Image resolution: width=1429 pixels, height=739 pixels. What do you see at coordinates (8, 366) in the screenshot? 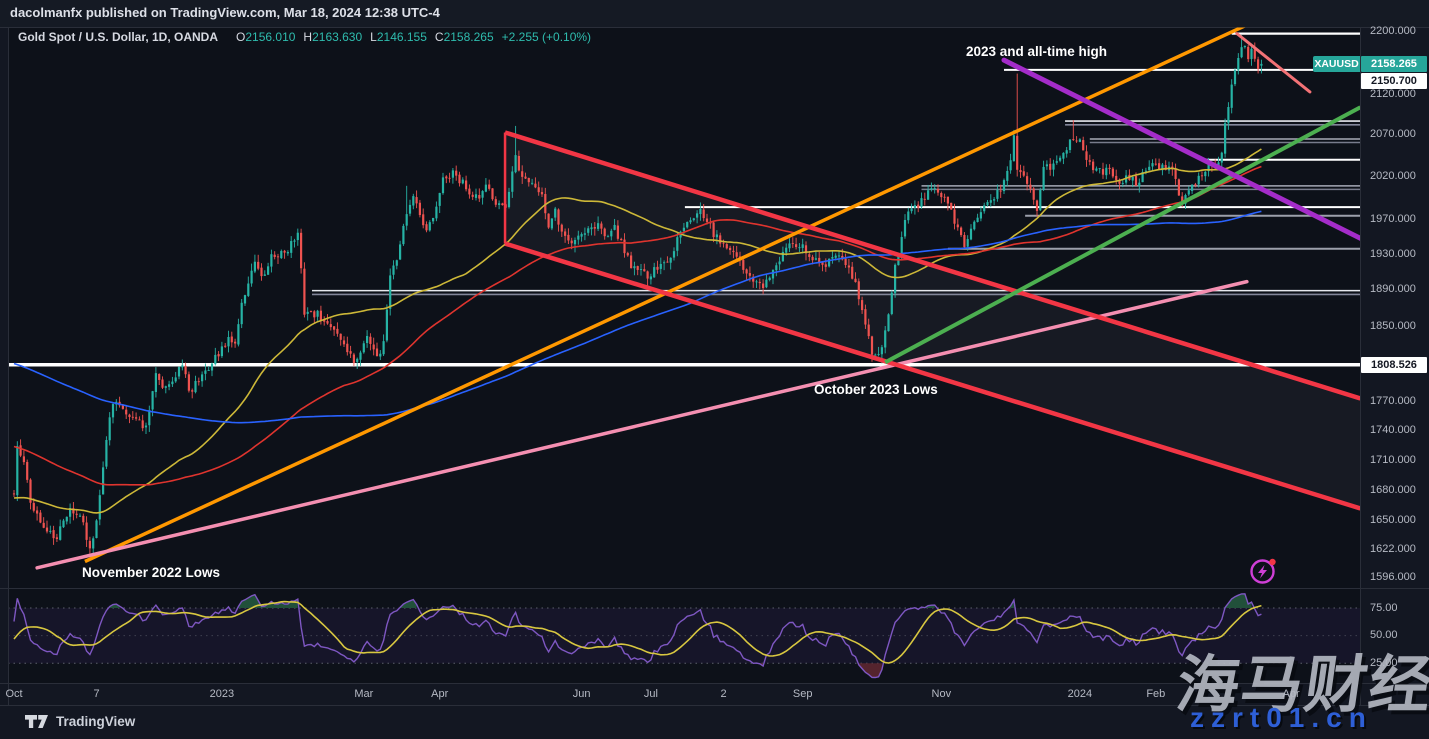
I see `pane-left-border` at bounding box center [8, 366].